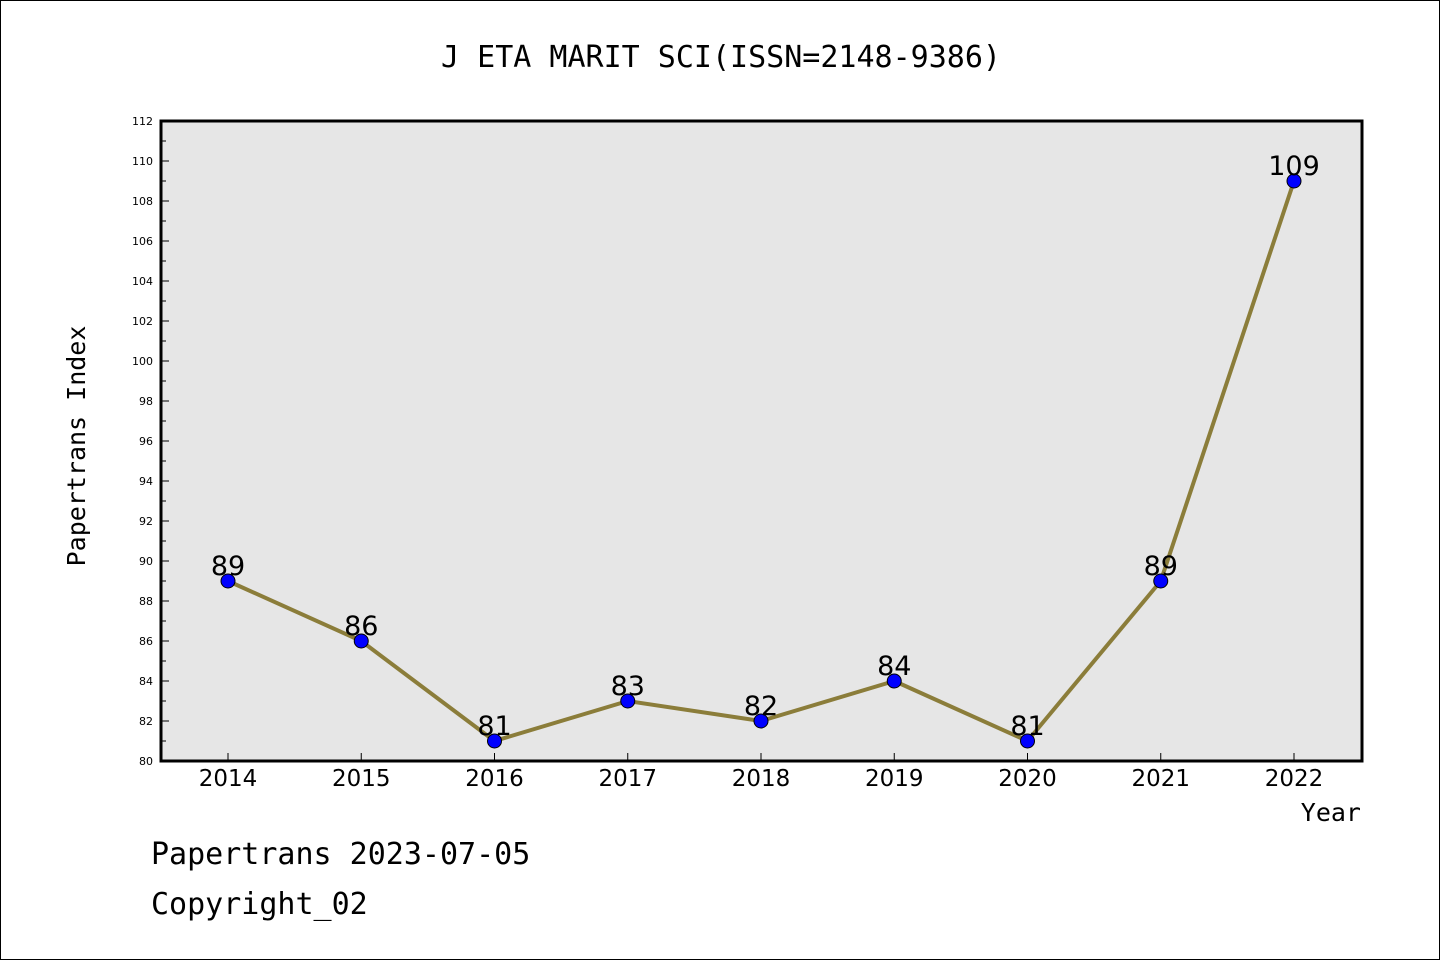  Describe the element at coordinates (721, 57) in the screenshot. I see `chart-title: J ETA MARIT SCI(ISSN=2148-9386)` at that location.